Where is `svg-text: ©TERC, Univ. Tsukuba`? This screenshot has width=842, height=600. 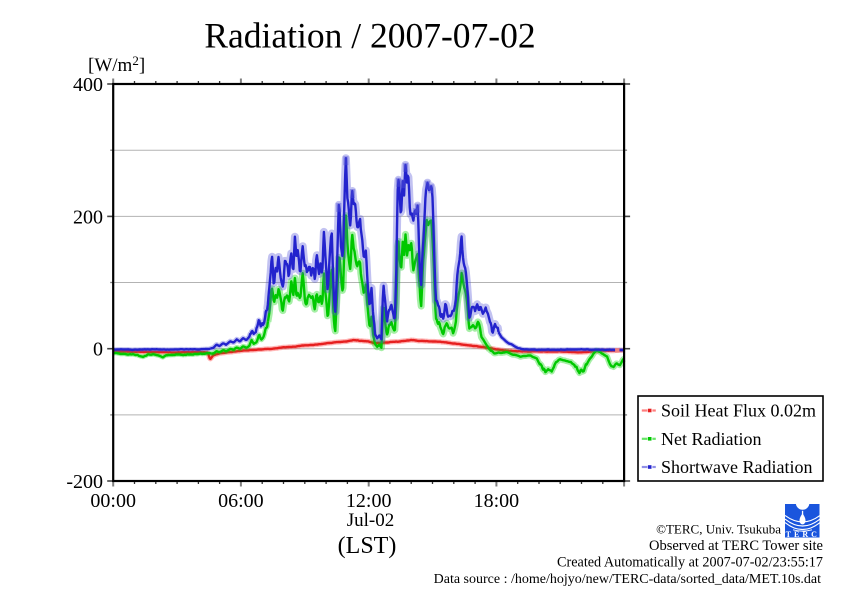 svg-text: ©TERC, Univ. Tsukuba is located at coordinates (718, 529).